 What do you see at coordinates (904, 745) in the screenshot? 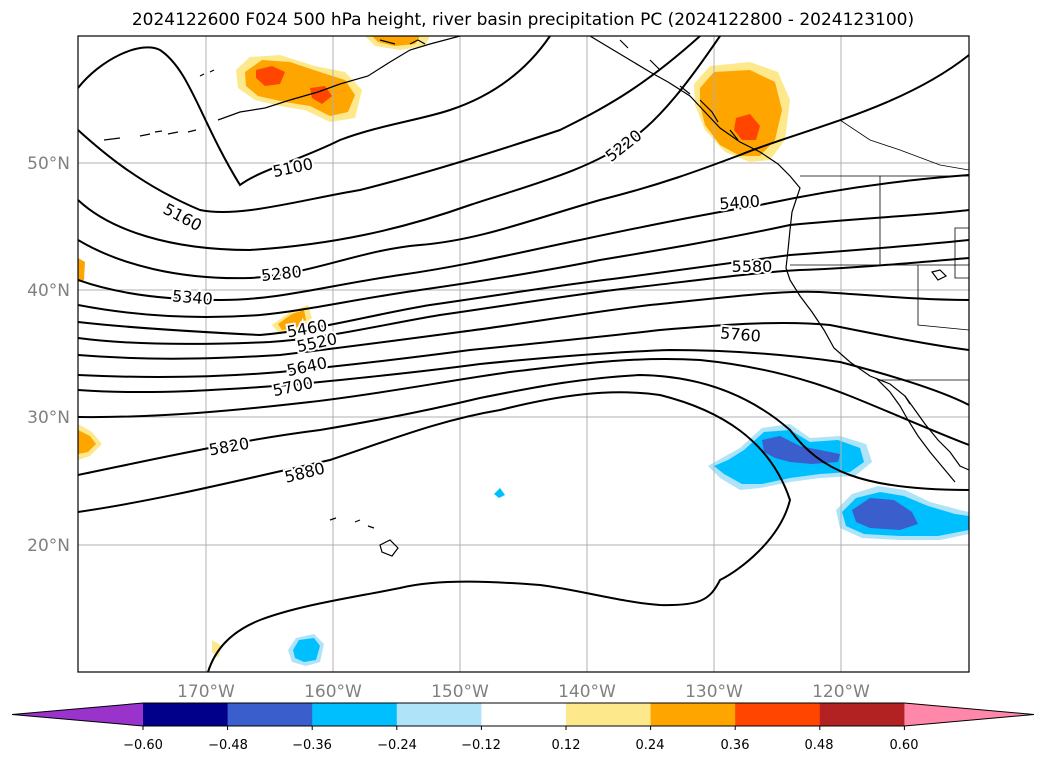
I see `colorbar-tick-label: 0.60` at bounding box center [904, 745].